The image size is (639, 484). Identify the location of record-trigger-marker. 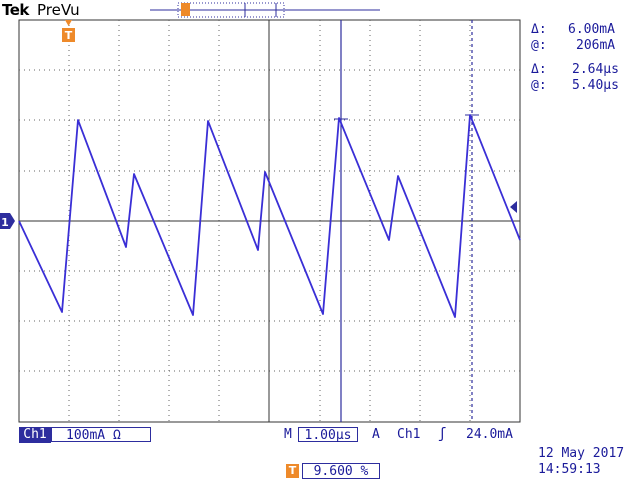
(185, 9).